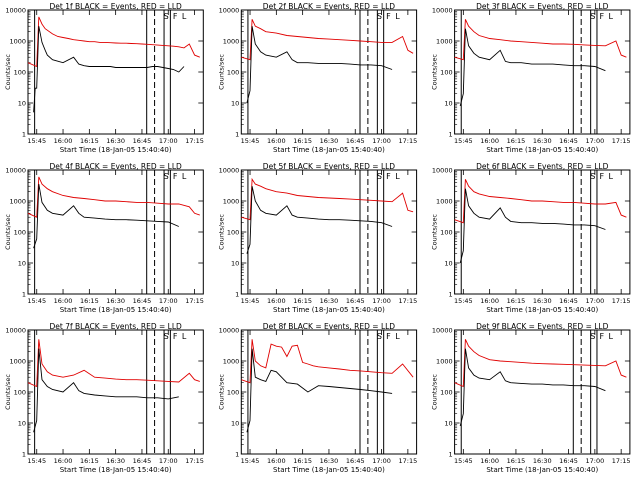 The width and height of the screenshot is (640, 480). Describe the element at coordinates (116, 6) in the screenshot. I see `chart-title: Det 1f BLACK = Events, RED = LLD` at that location.